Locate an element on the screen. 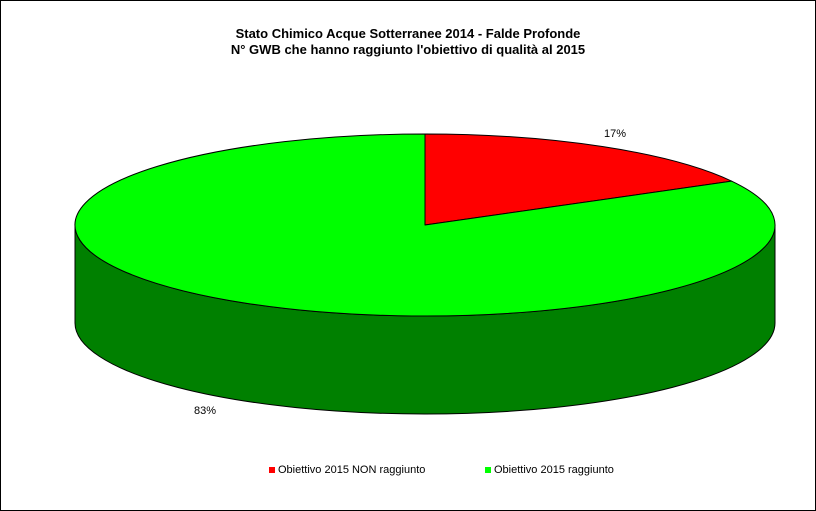  data-label-non-raggiunto: 17% is located at coordinates (615, 134).